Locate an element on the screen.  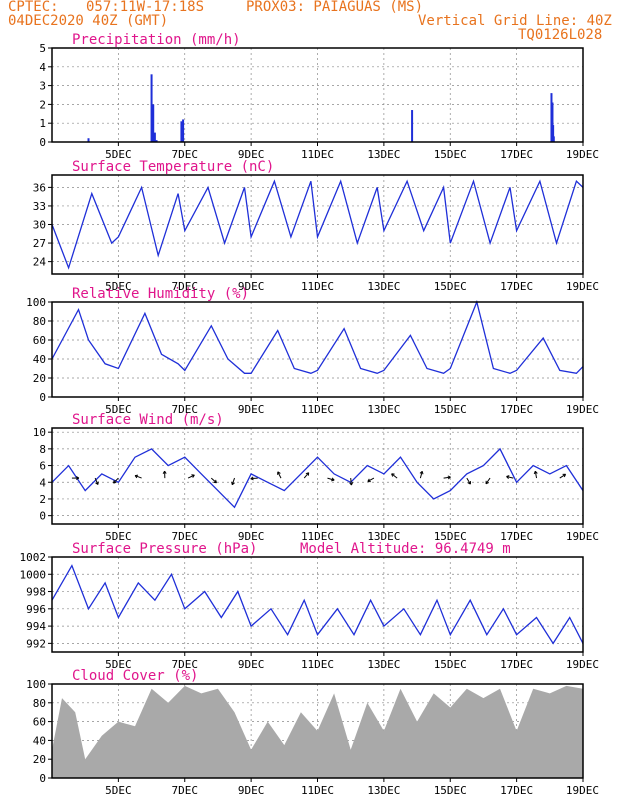
y-tick-label: 994 is located at coordinates (36, 626).